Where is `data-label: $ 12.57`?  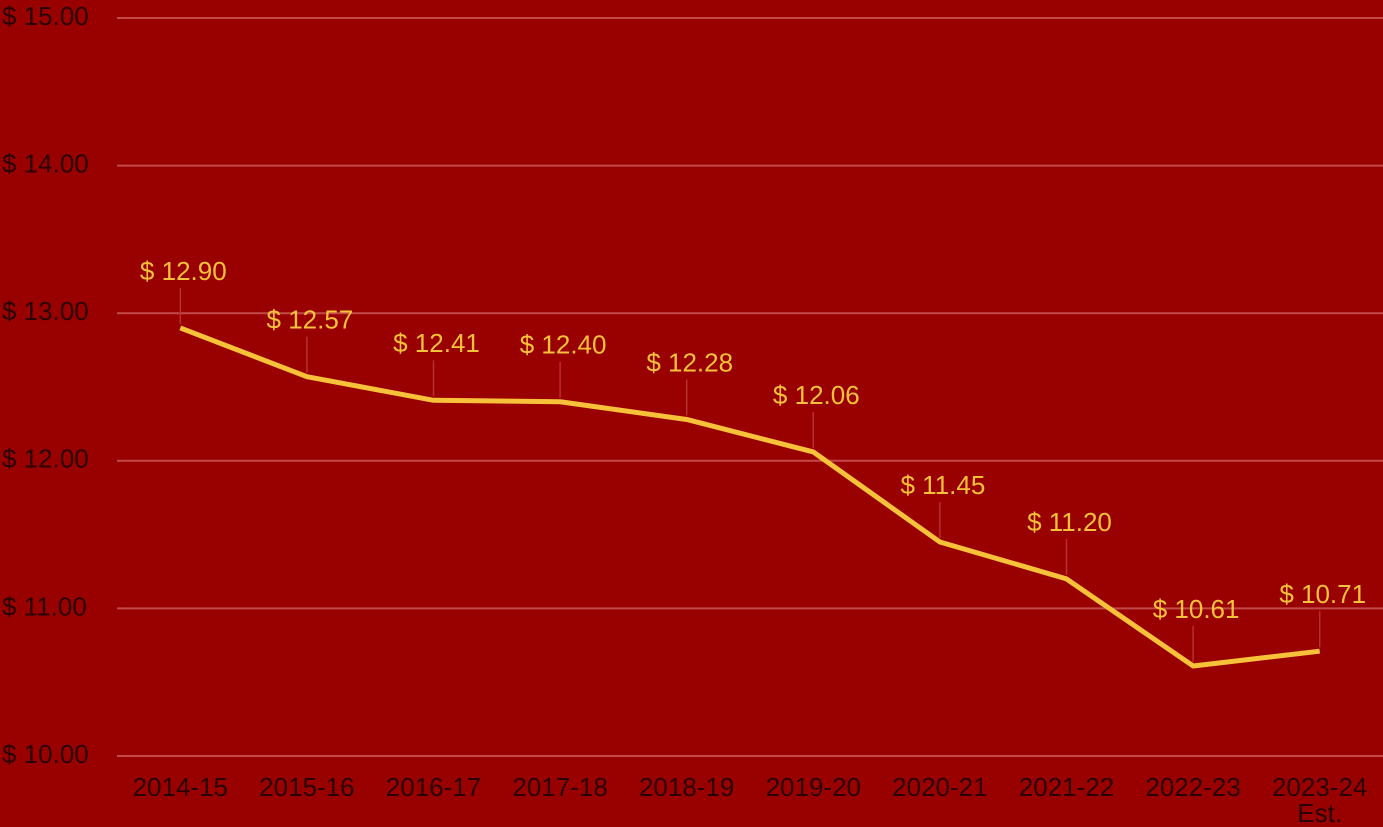
data-label: $ 12.57 is located at coordinates (310, 320).